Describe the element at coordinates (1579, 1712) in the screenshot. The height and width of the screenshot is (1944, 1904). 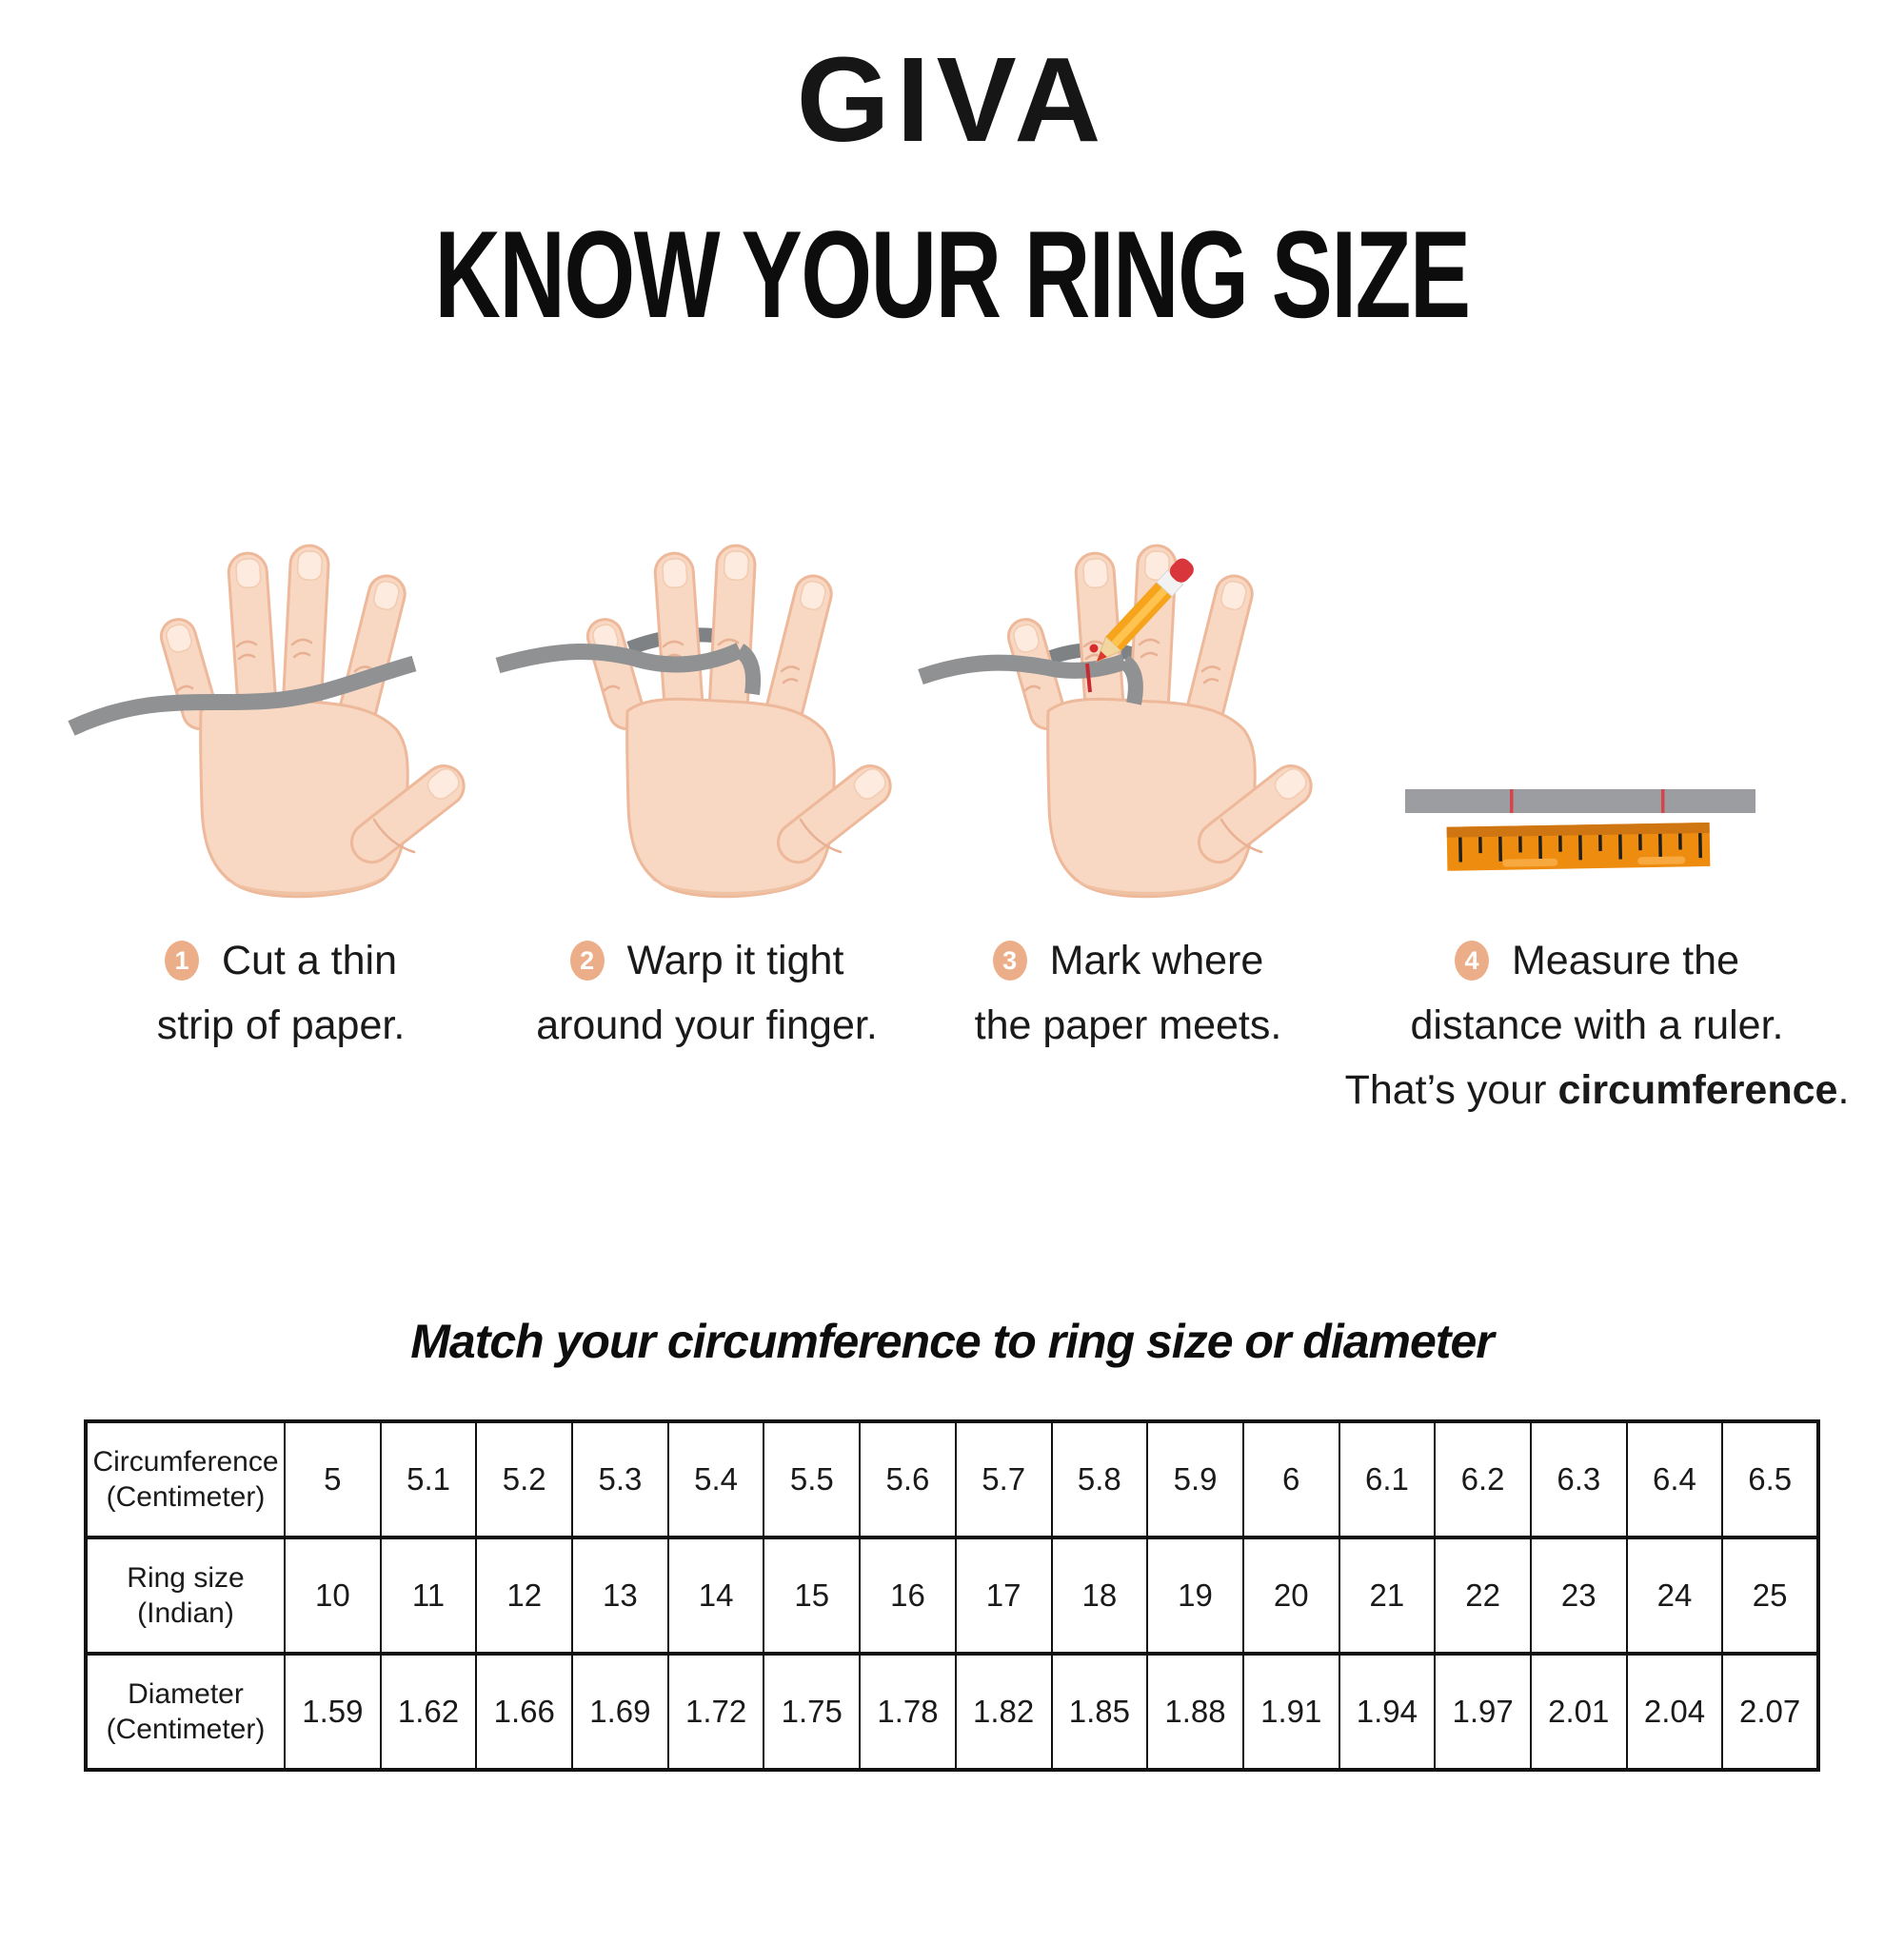
I see `table-cell: 2.01` at that location.